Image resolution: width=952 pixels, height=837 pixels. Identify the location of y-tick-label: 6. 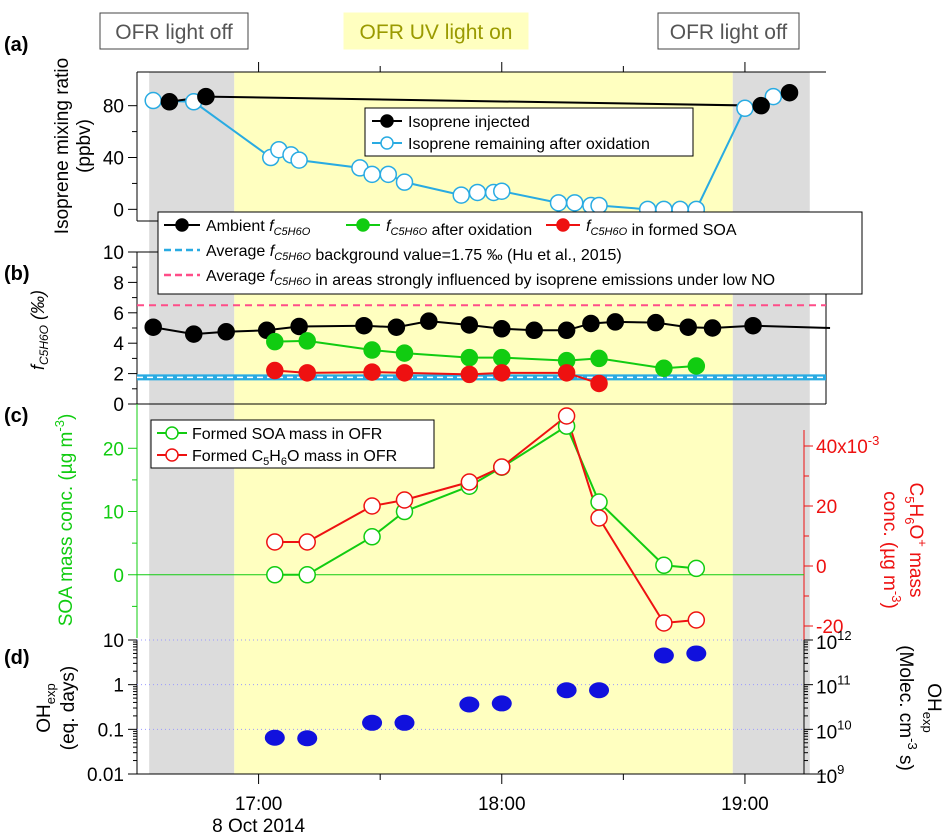
(118, 314).